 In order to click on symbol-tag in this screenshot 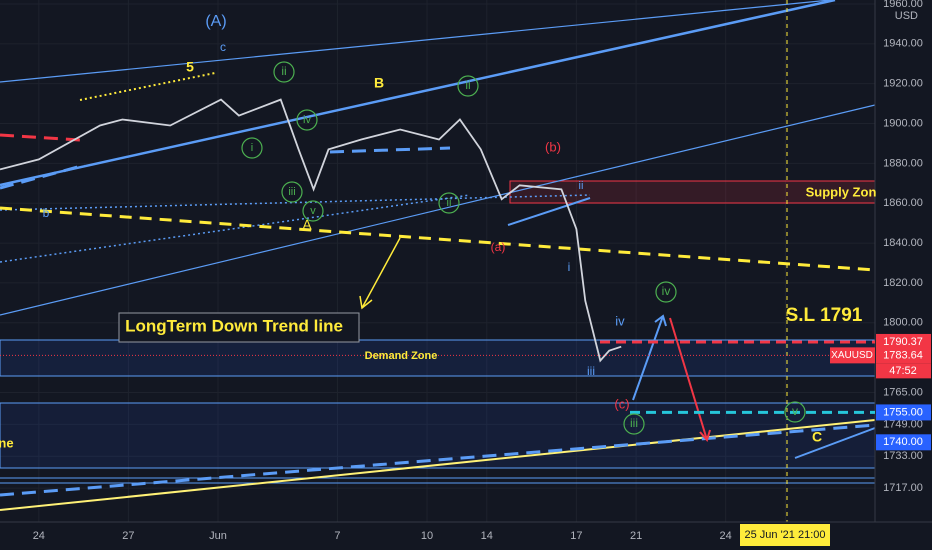, I will do `click(852, 355)`.